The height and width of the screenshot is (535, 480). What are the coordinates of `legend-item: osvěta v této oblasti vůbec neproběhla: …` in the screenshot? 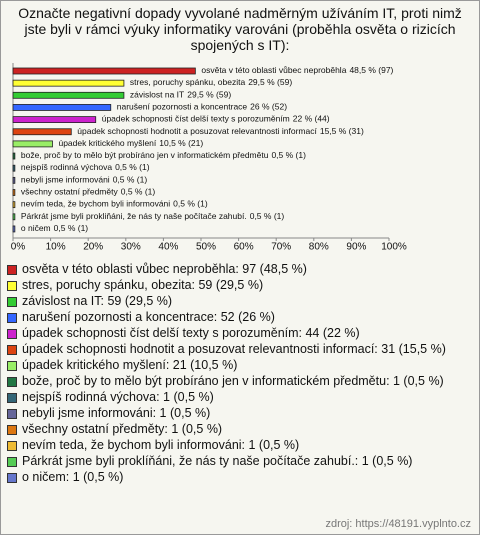 It's located at (240, 269).